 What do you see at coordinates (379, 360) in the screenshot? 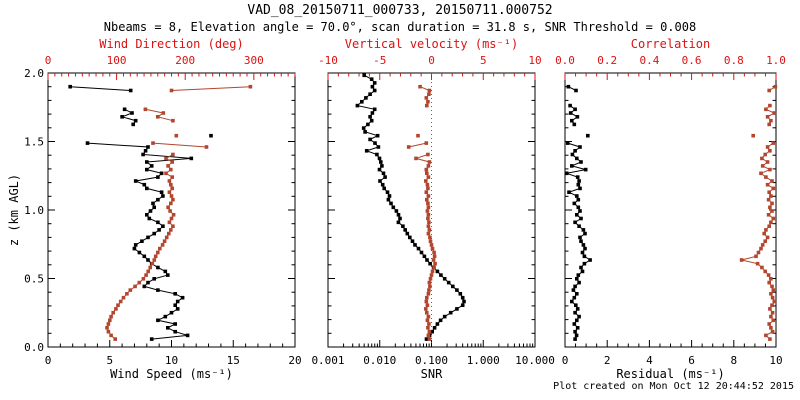
I see `svg-text: 0.010` at bounding box center [379, 360].